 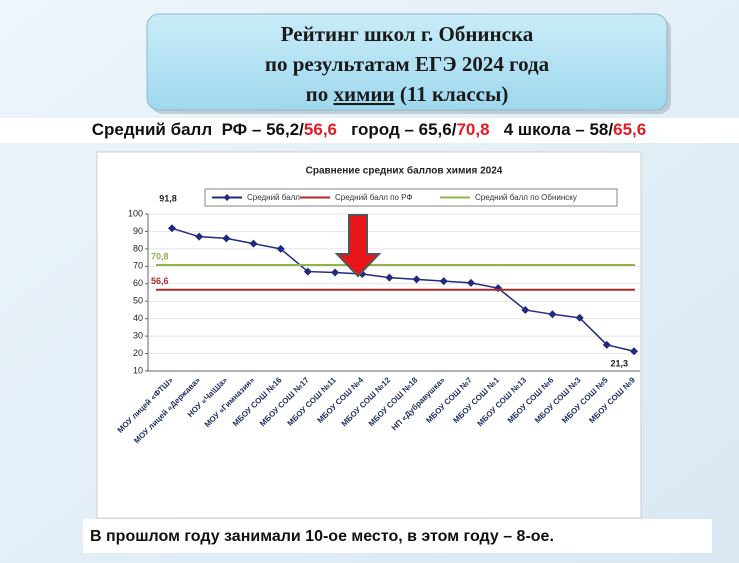 I want to click on title-box, so click(x=407, y=62).